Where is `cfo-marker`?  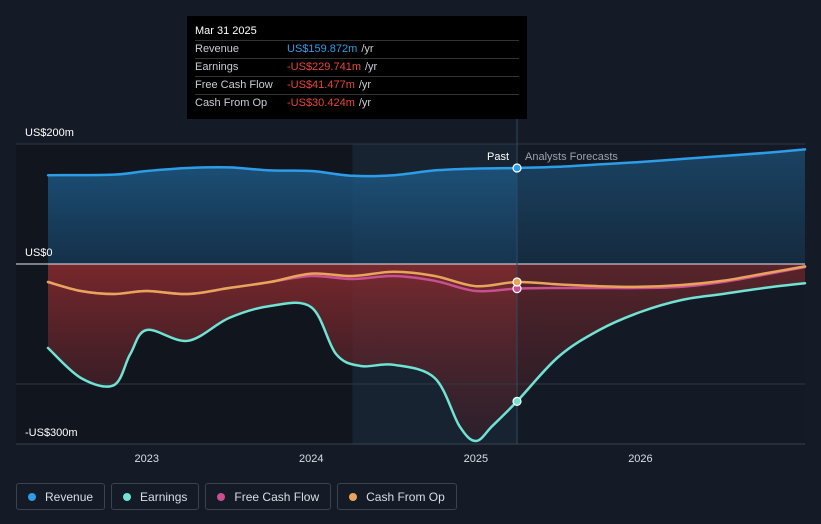
cfo-marker is located at coordinates (517, 282).